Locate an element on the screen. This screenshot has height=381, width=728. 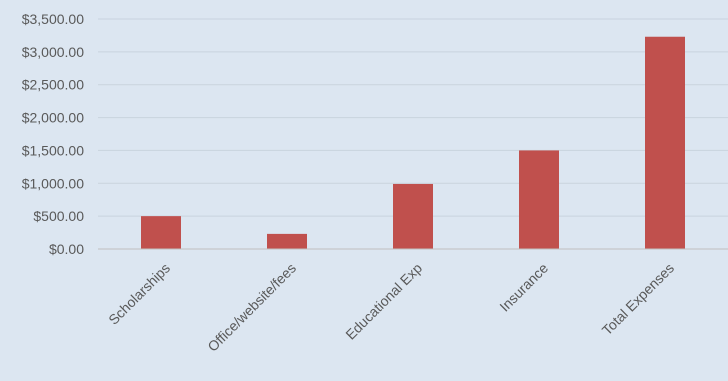
y-tick-label: $2,000.00 is located at coordinates (53, 118).